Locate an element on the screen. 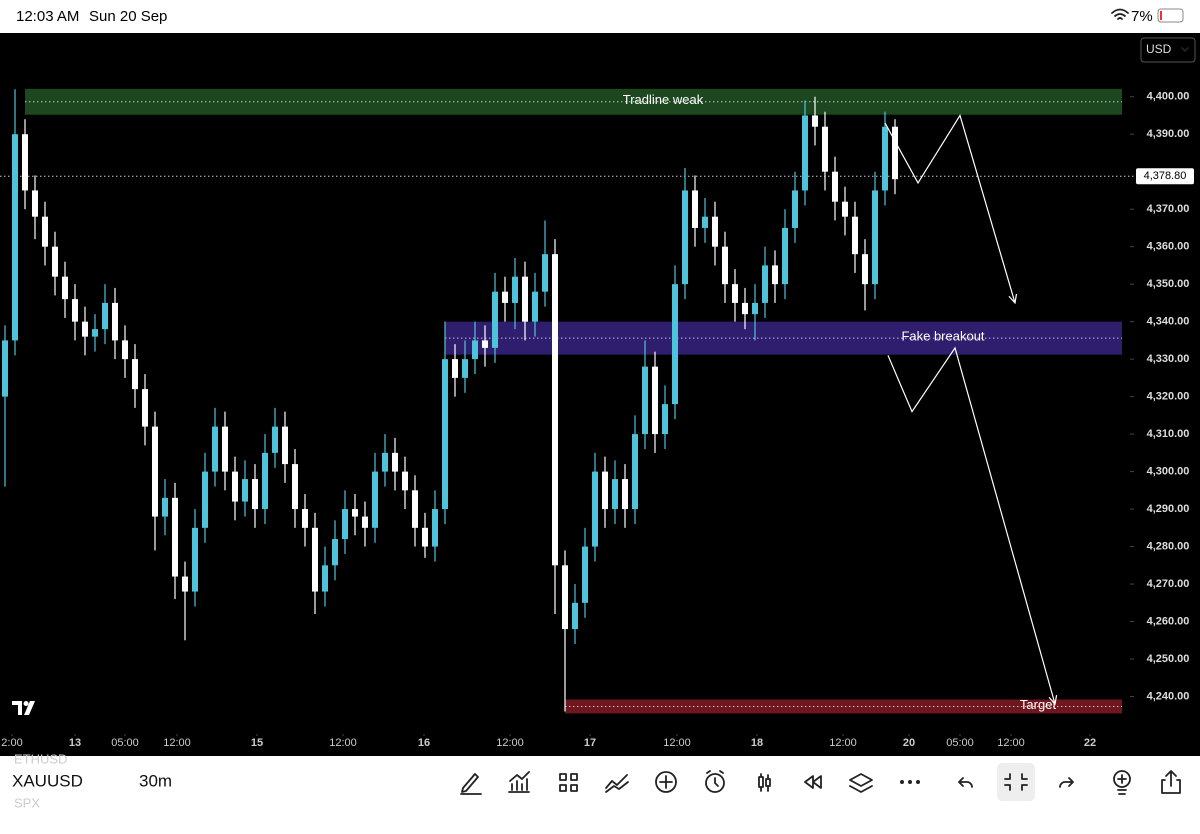 Image resolution: width=1200 pixels, height=834 pixels. y-tick-label: 4,400.00 is located at coordinates (1168, 97).